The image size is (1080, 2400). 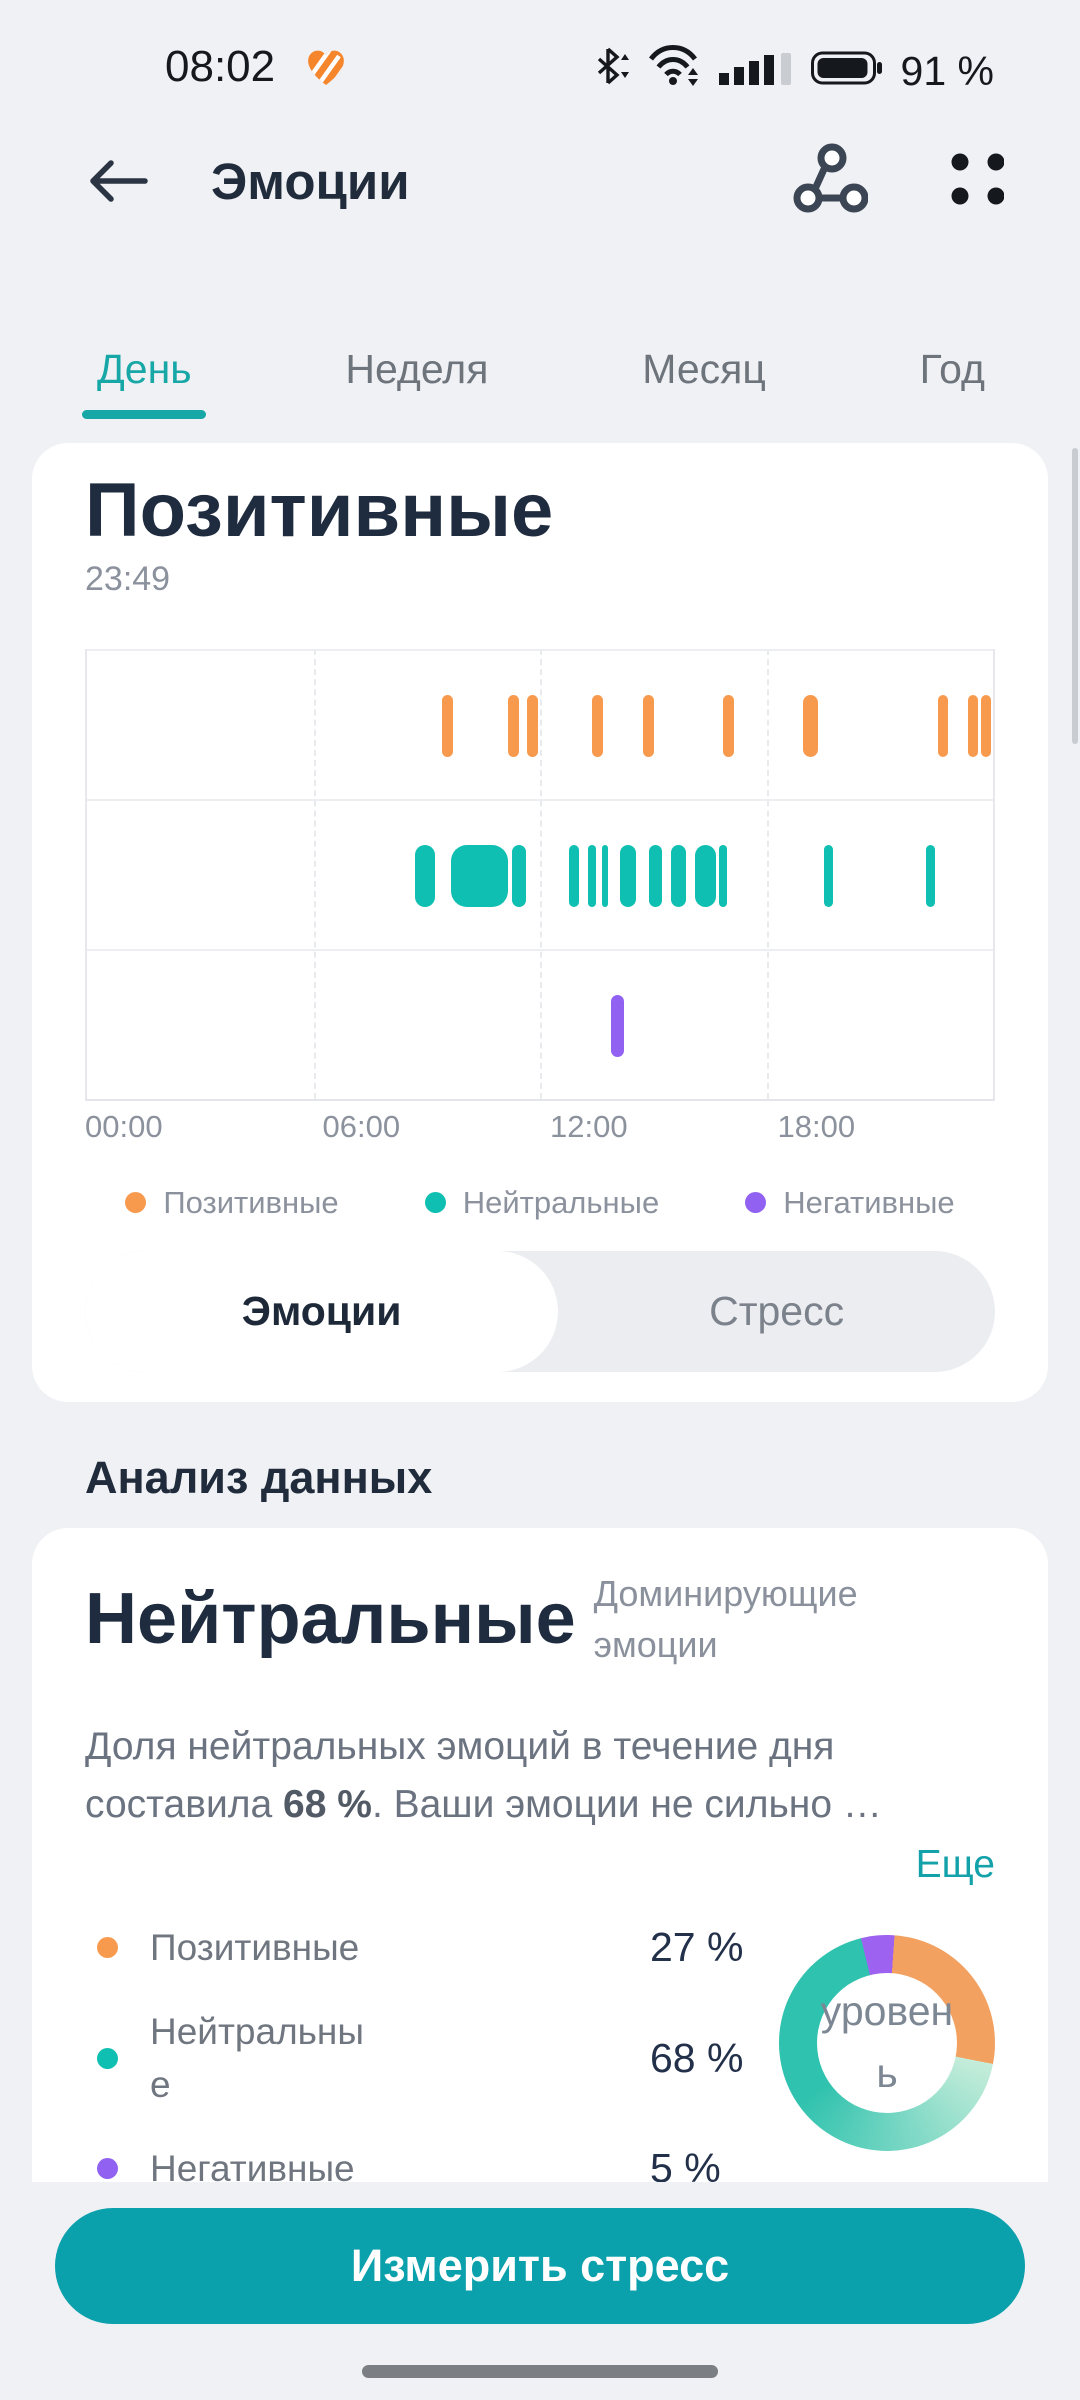 I want to click on card-title: Позитивные, so click(x=319, y=510).